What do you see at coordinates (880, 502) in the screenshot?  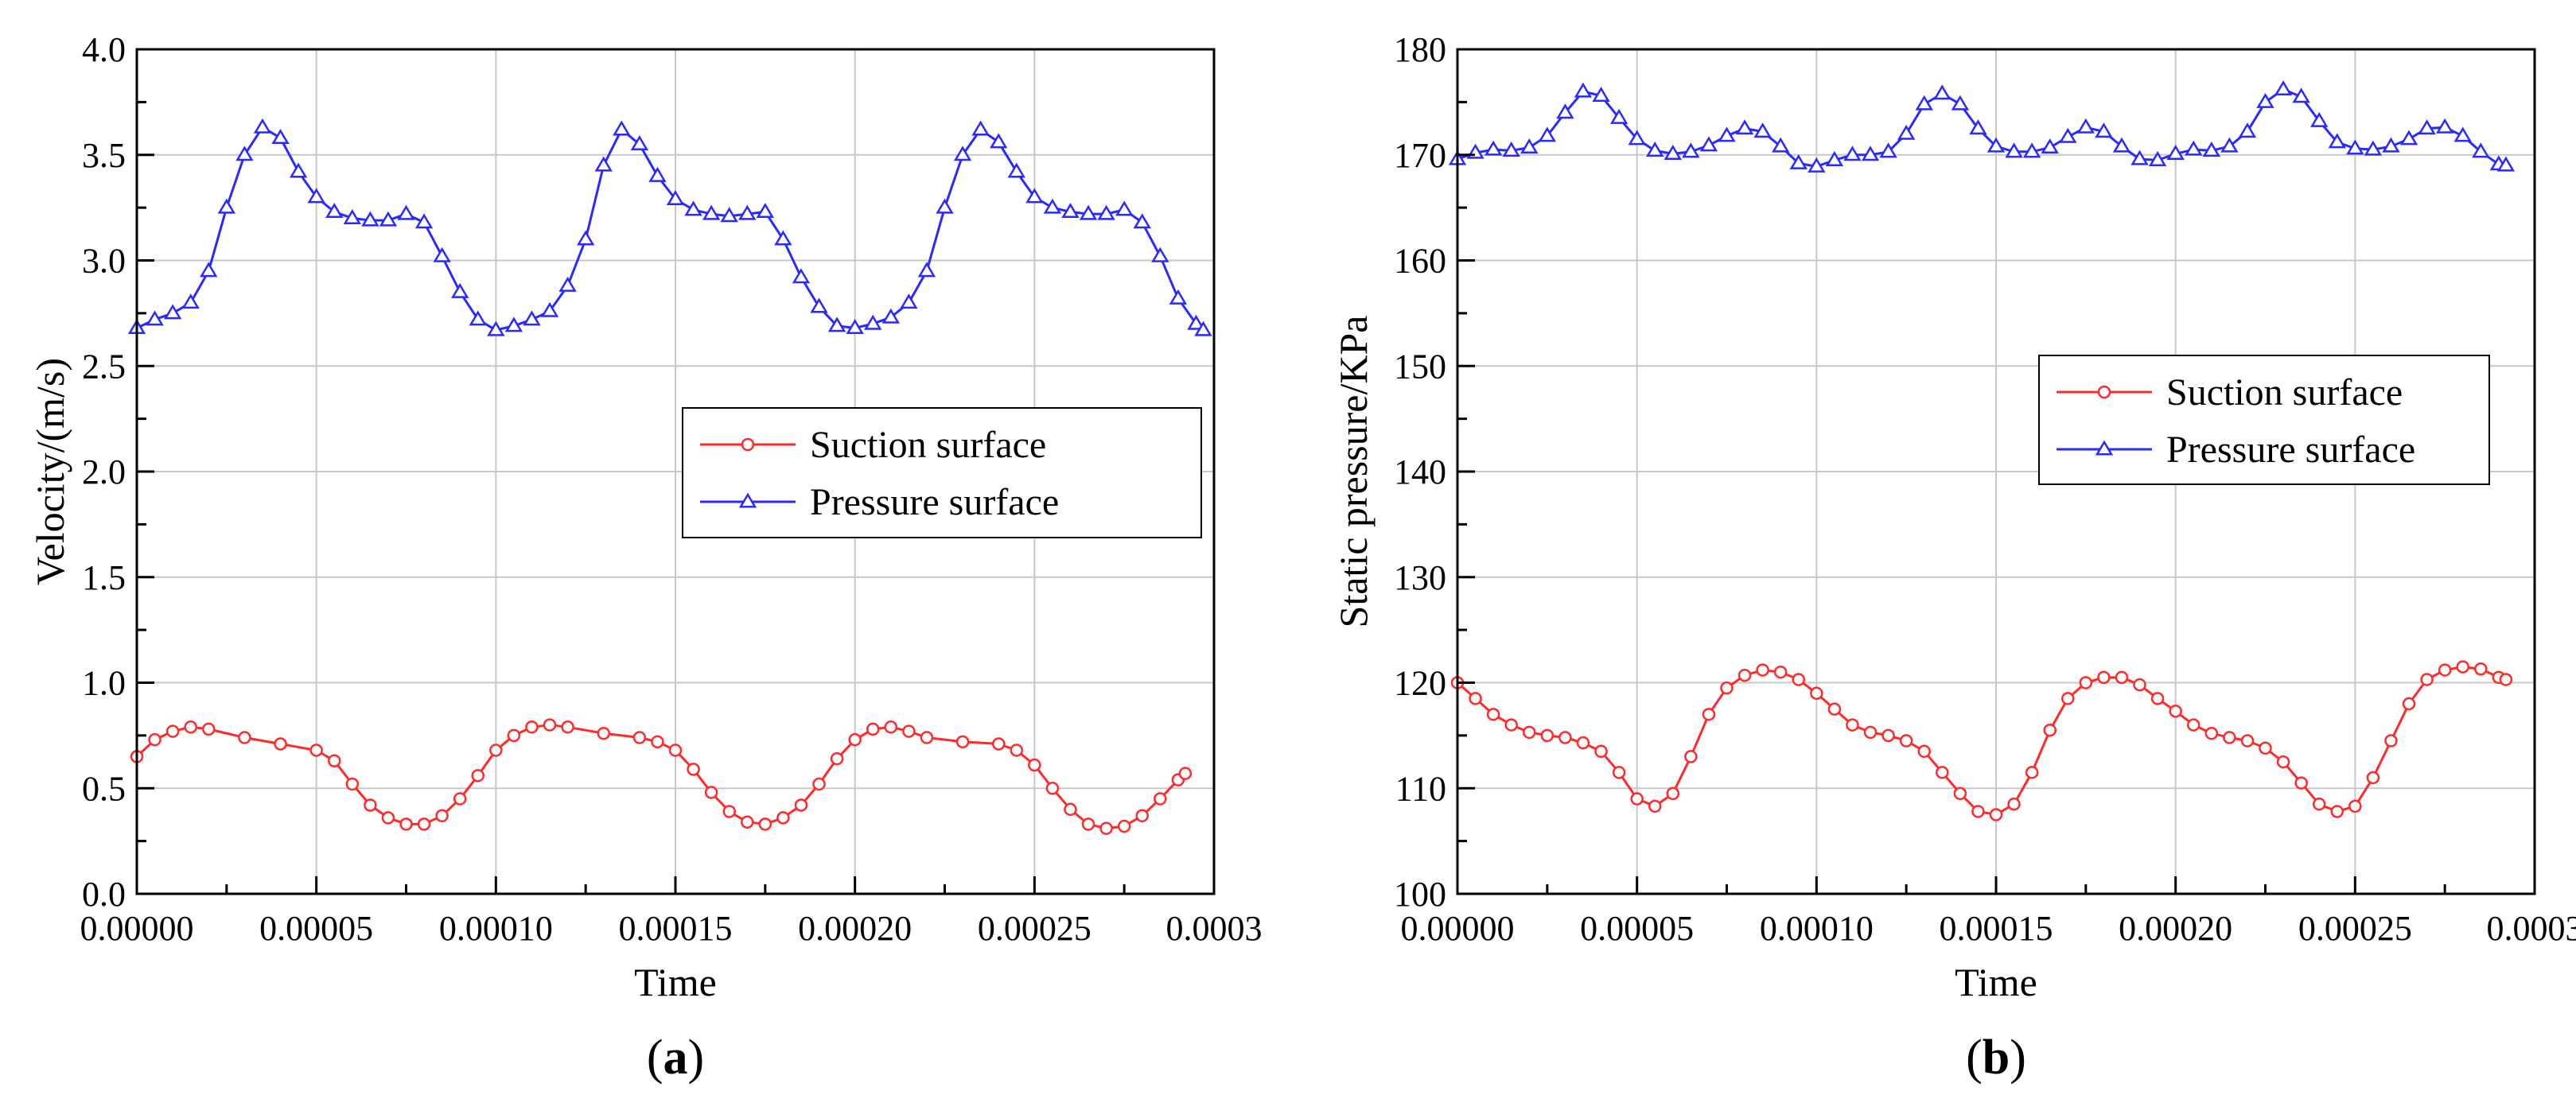 I see `legend-entry-pressure: Pressure surface` at bounding box center [880, 502].